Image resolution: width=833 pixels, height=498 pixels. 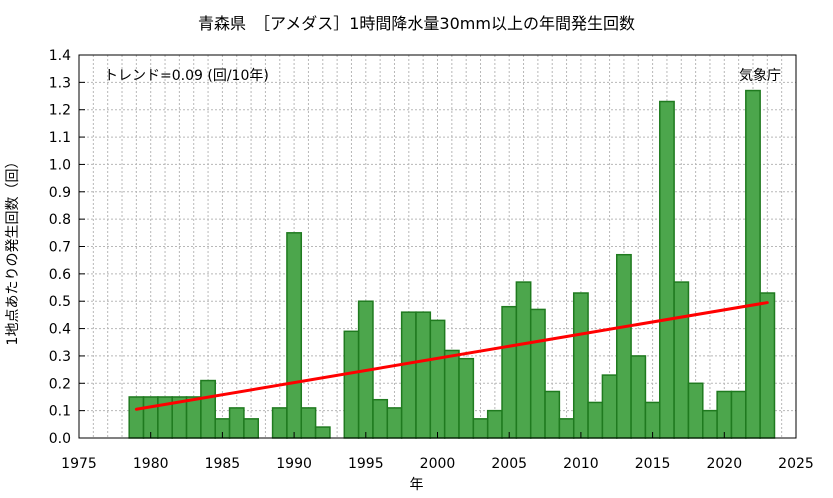 What do you see at coordinates (581, 464) in the screenshot?
I see `x-tick-label: 2010` at bounding box center [581, 464].